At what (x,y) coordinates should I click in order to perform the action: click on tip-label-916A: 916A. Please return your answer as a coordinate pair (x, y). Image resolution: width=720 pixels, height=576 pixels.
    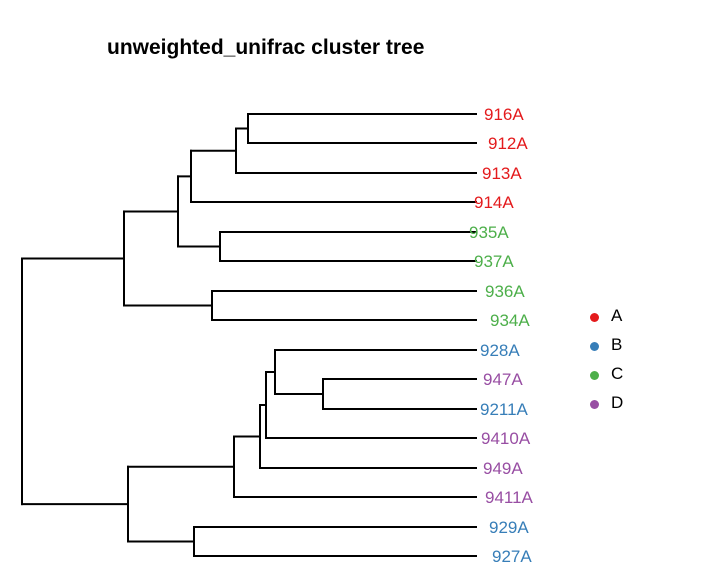
    Looking at the image, I should click on (504, 114).